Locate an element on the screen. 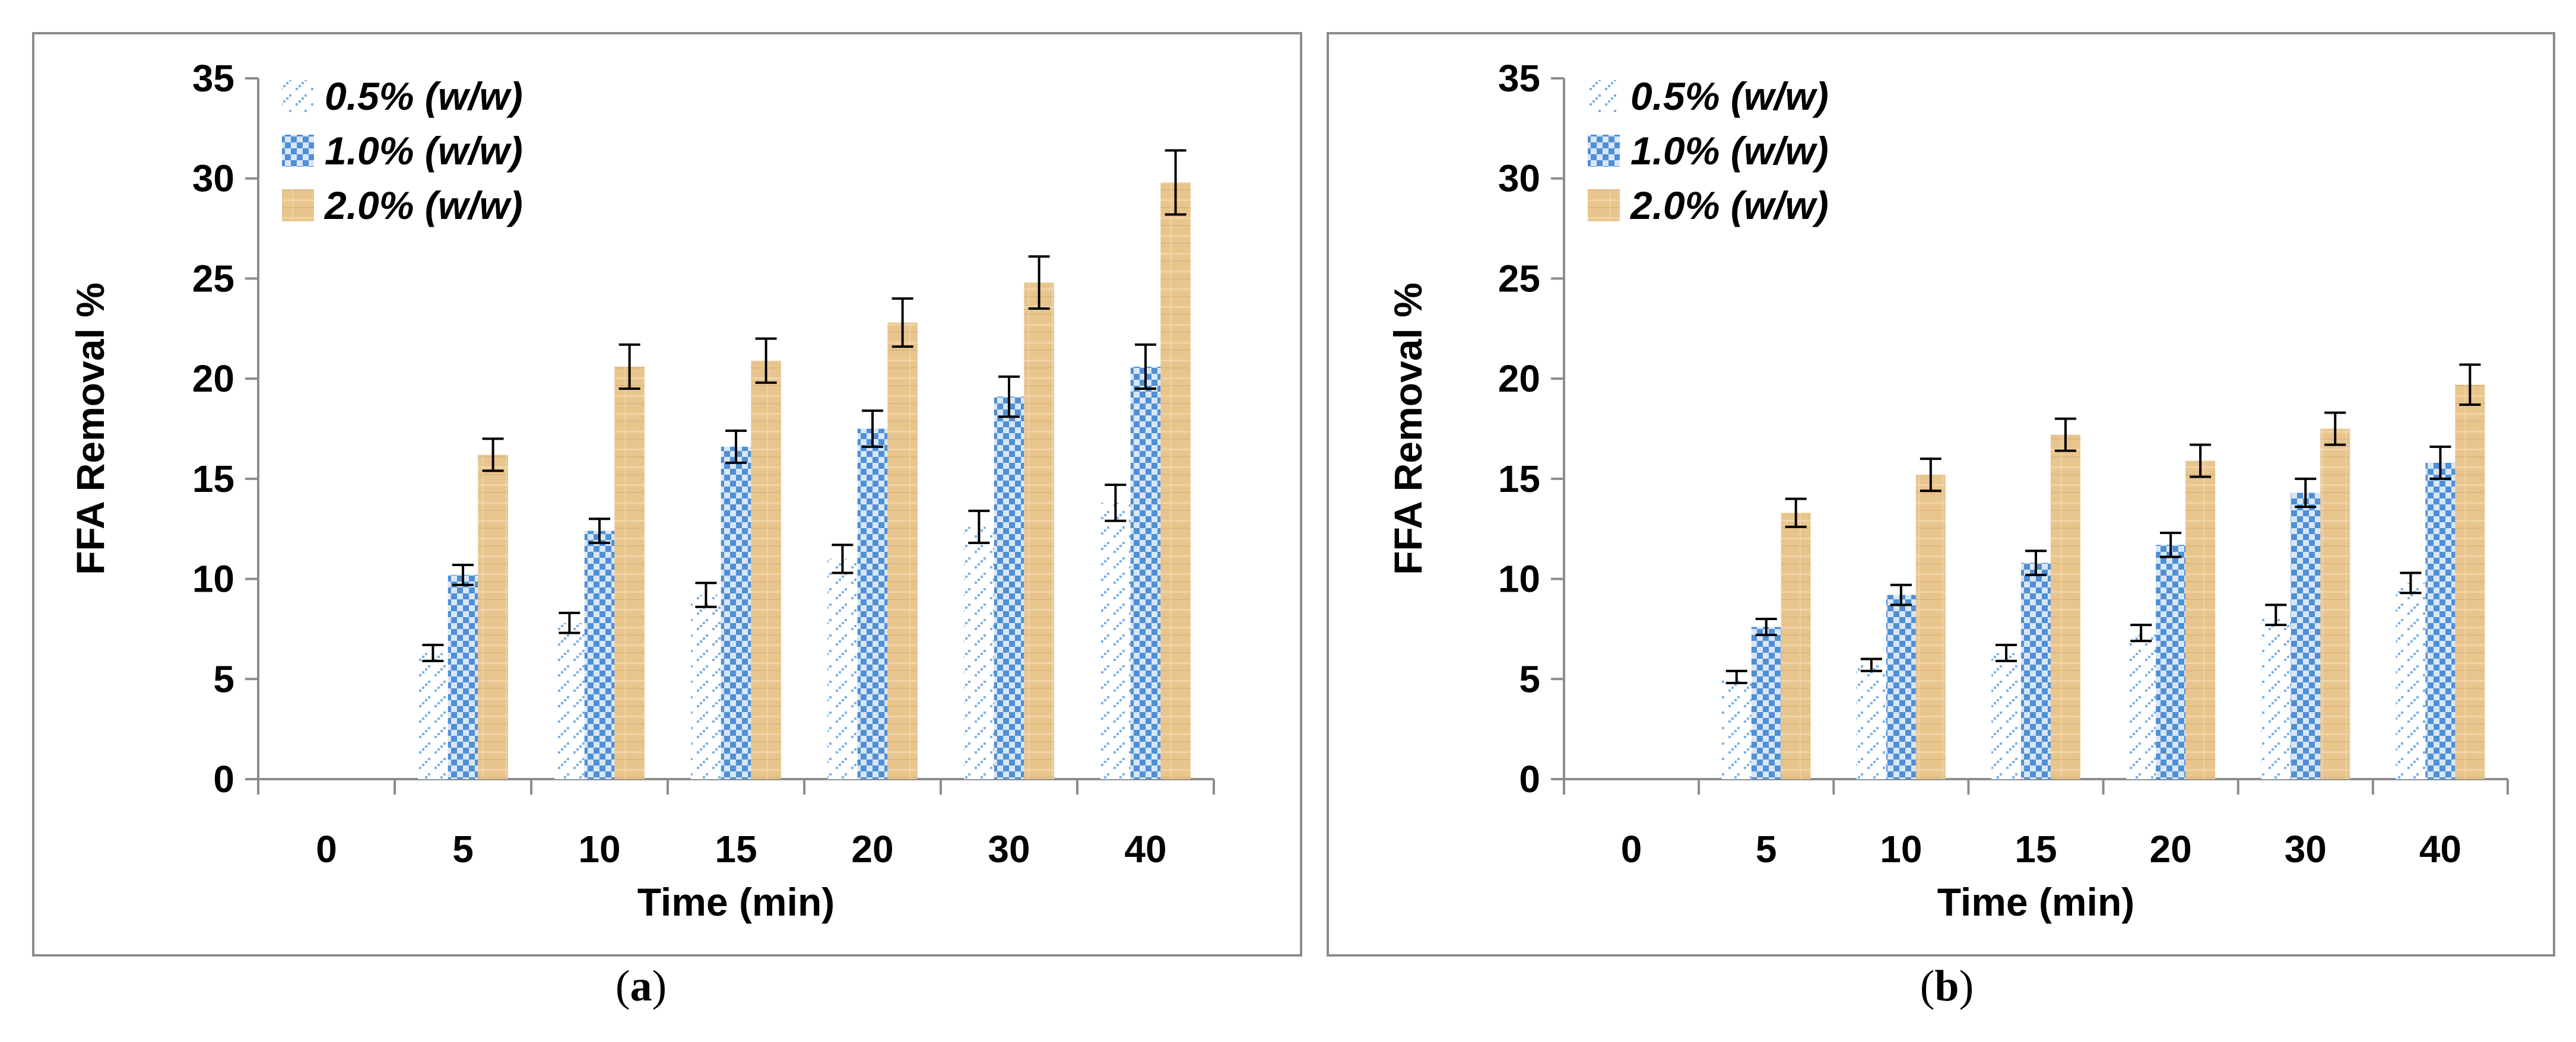  x-axis-label: Time (min) is located at coordinates (2035, 902).